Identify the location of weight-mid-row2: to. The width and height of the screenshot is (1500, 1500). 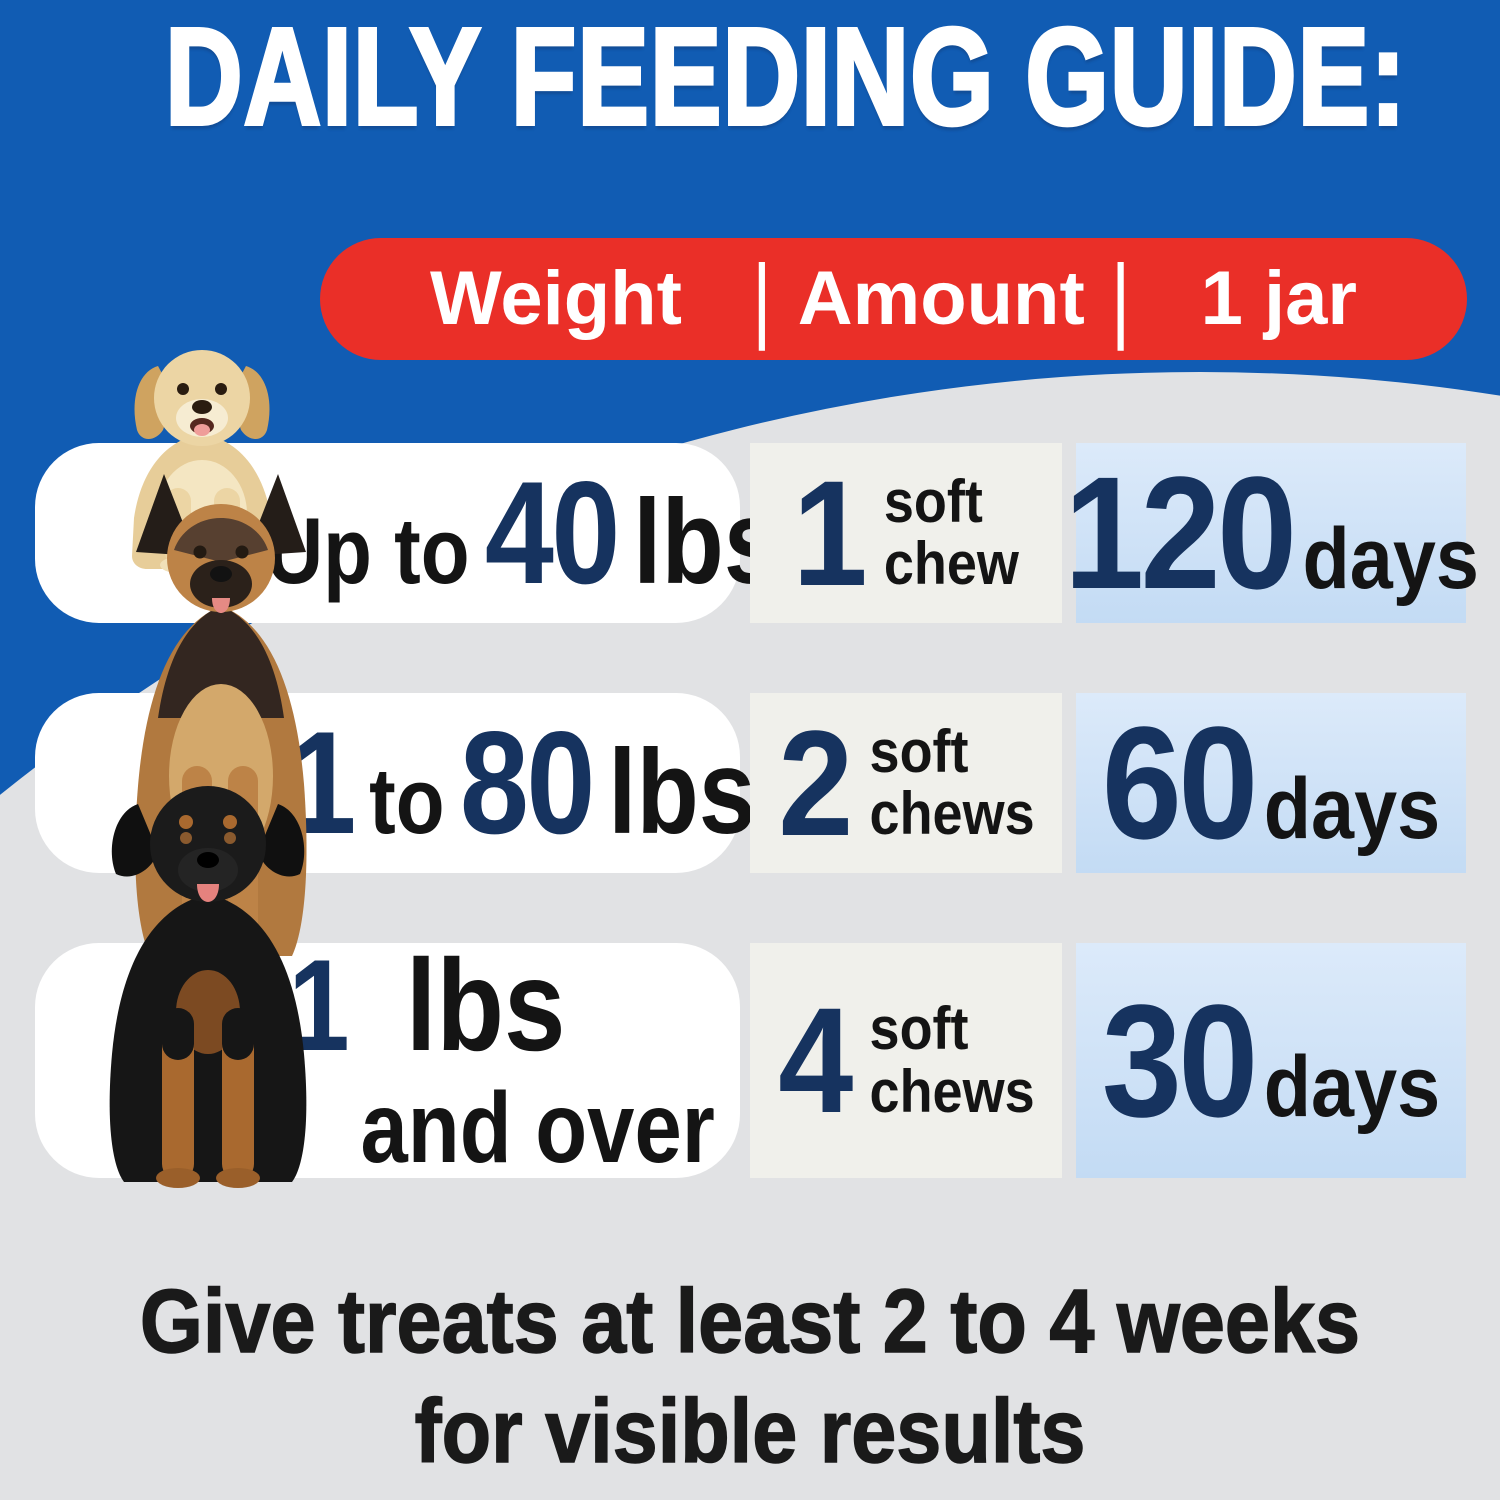
(407, 800).